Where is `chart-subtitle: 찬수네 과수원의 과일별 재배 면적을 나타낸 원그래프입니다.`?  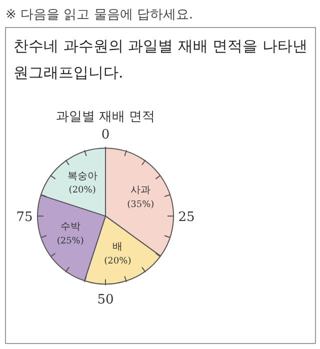
chart-subtitle: 찬수네 과수원의 과일별 재배 면적을 나타낸 원그래프입니다. is located at coordinates (161, 59).